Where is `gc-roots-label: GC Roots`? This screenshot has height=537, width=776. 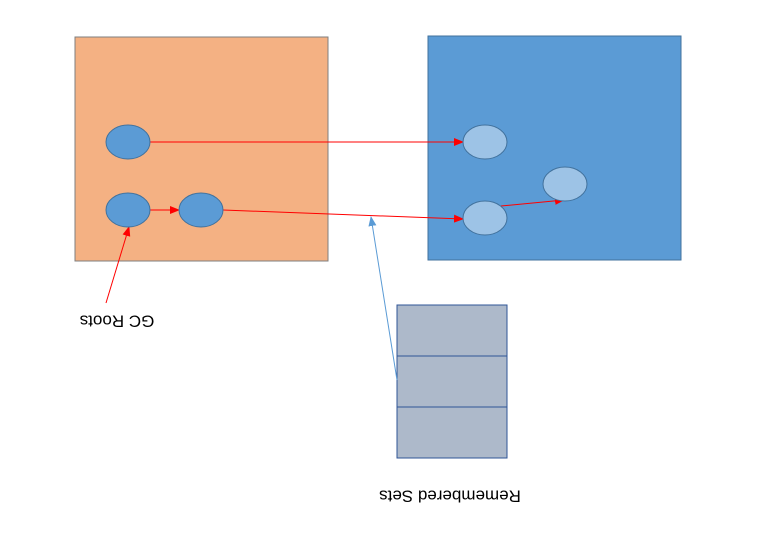 gc-roots-label: GC Roots is located at coordinates (117, 321).